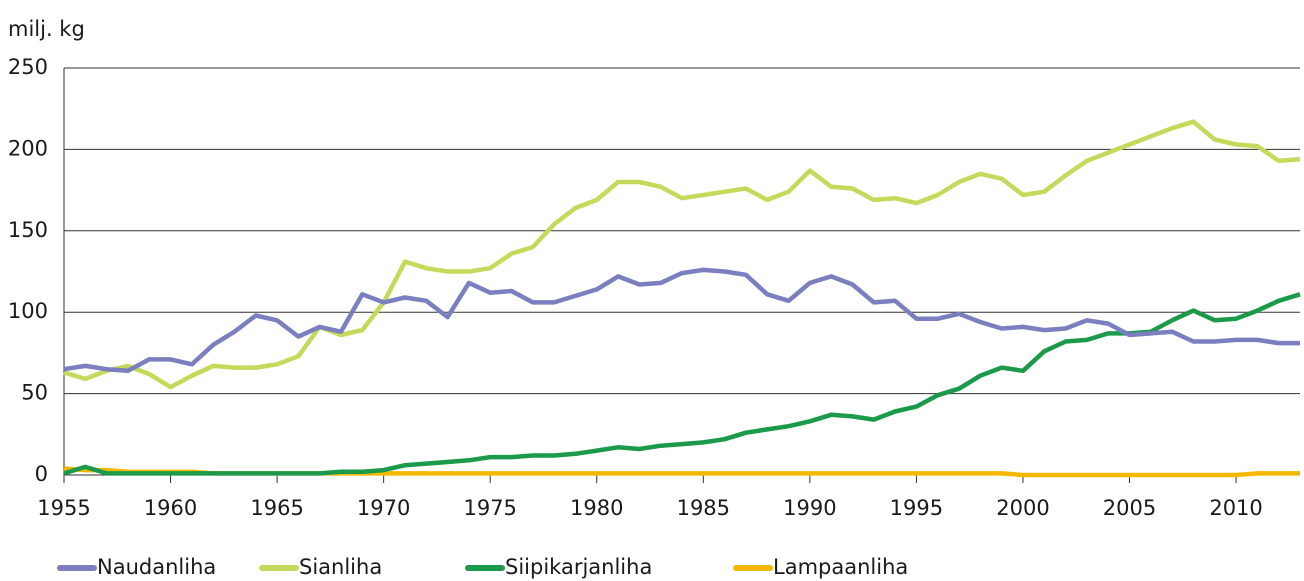 The image size is (1304, 581). I want to click on x-tick-label: 1985, so click(703, 508).